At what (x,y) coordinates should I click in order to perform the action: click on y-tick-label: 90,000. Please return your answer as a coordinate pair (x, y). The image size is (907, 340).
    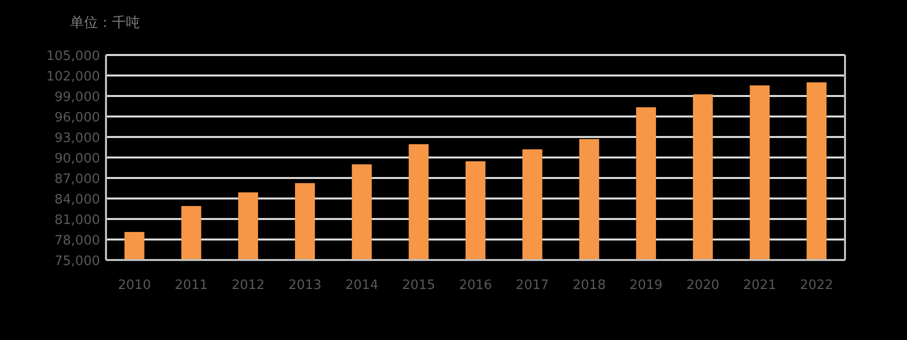
    Looking at the image, I should click on (77, 159).